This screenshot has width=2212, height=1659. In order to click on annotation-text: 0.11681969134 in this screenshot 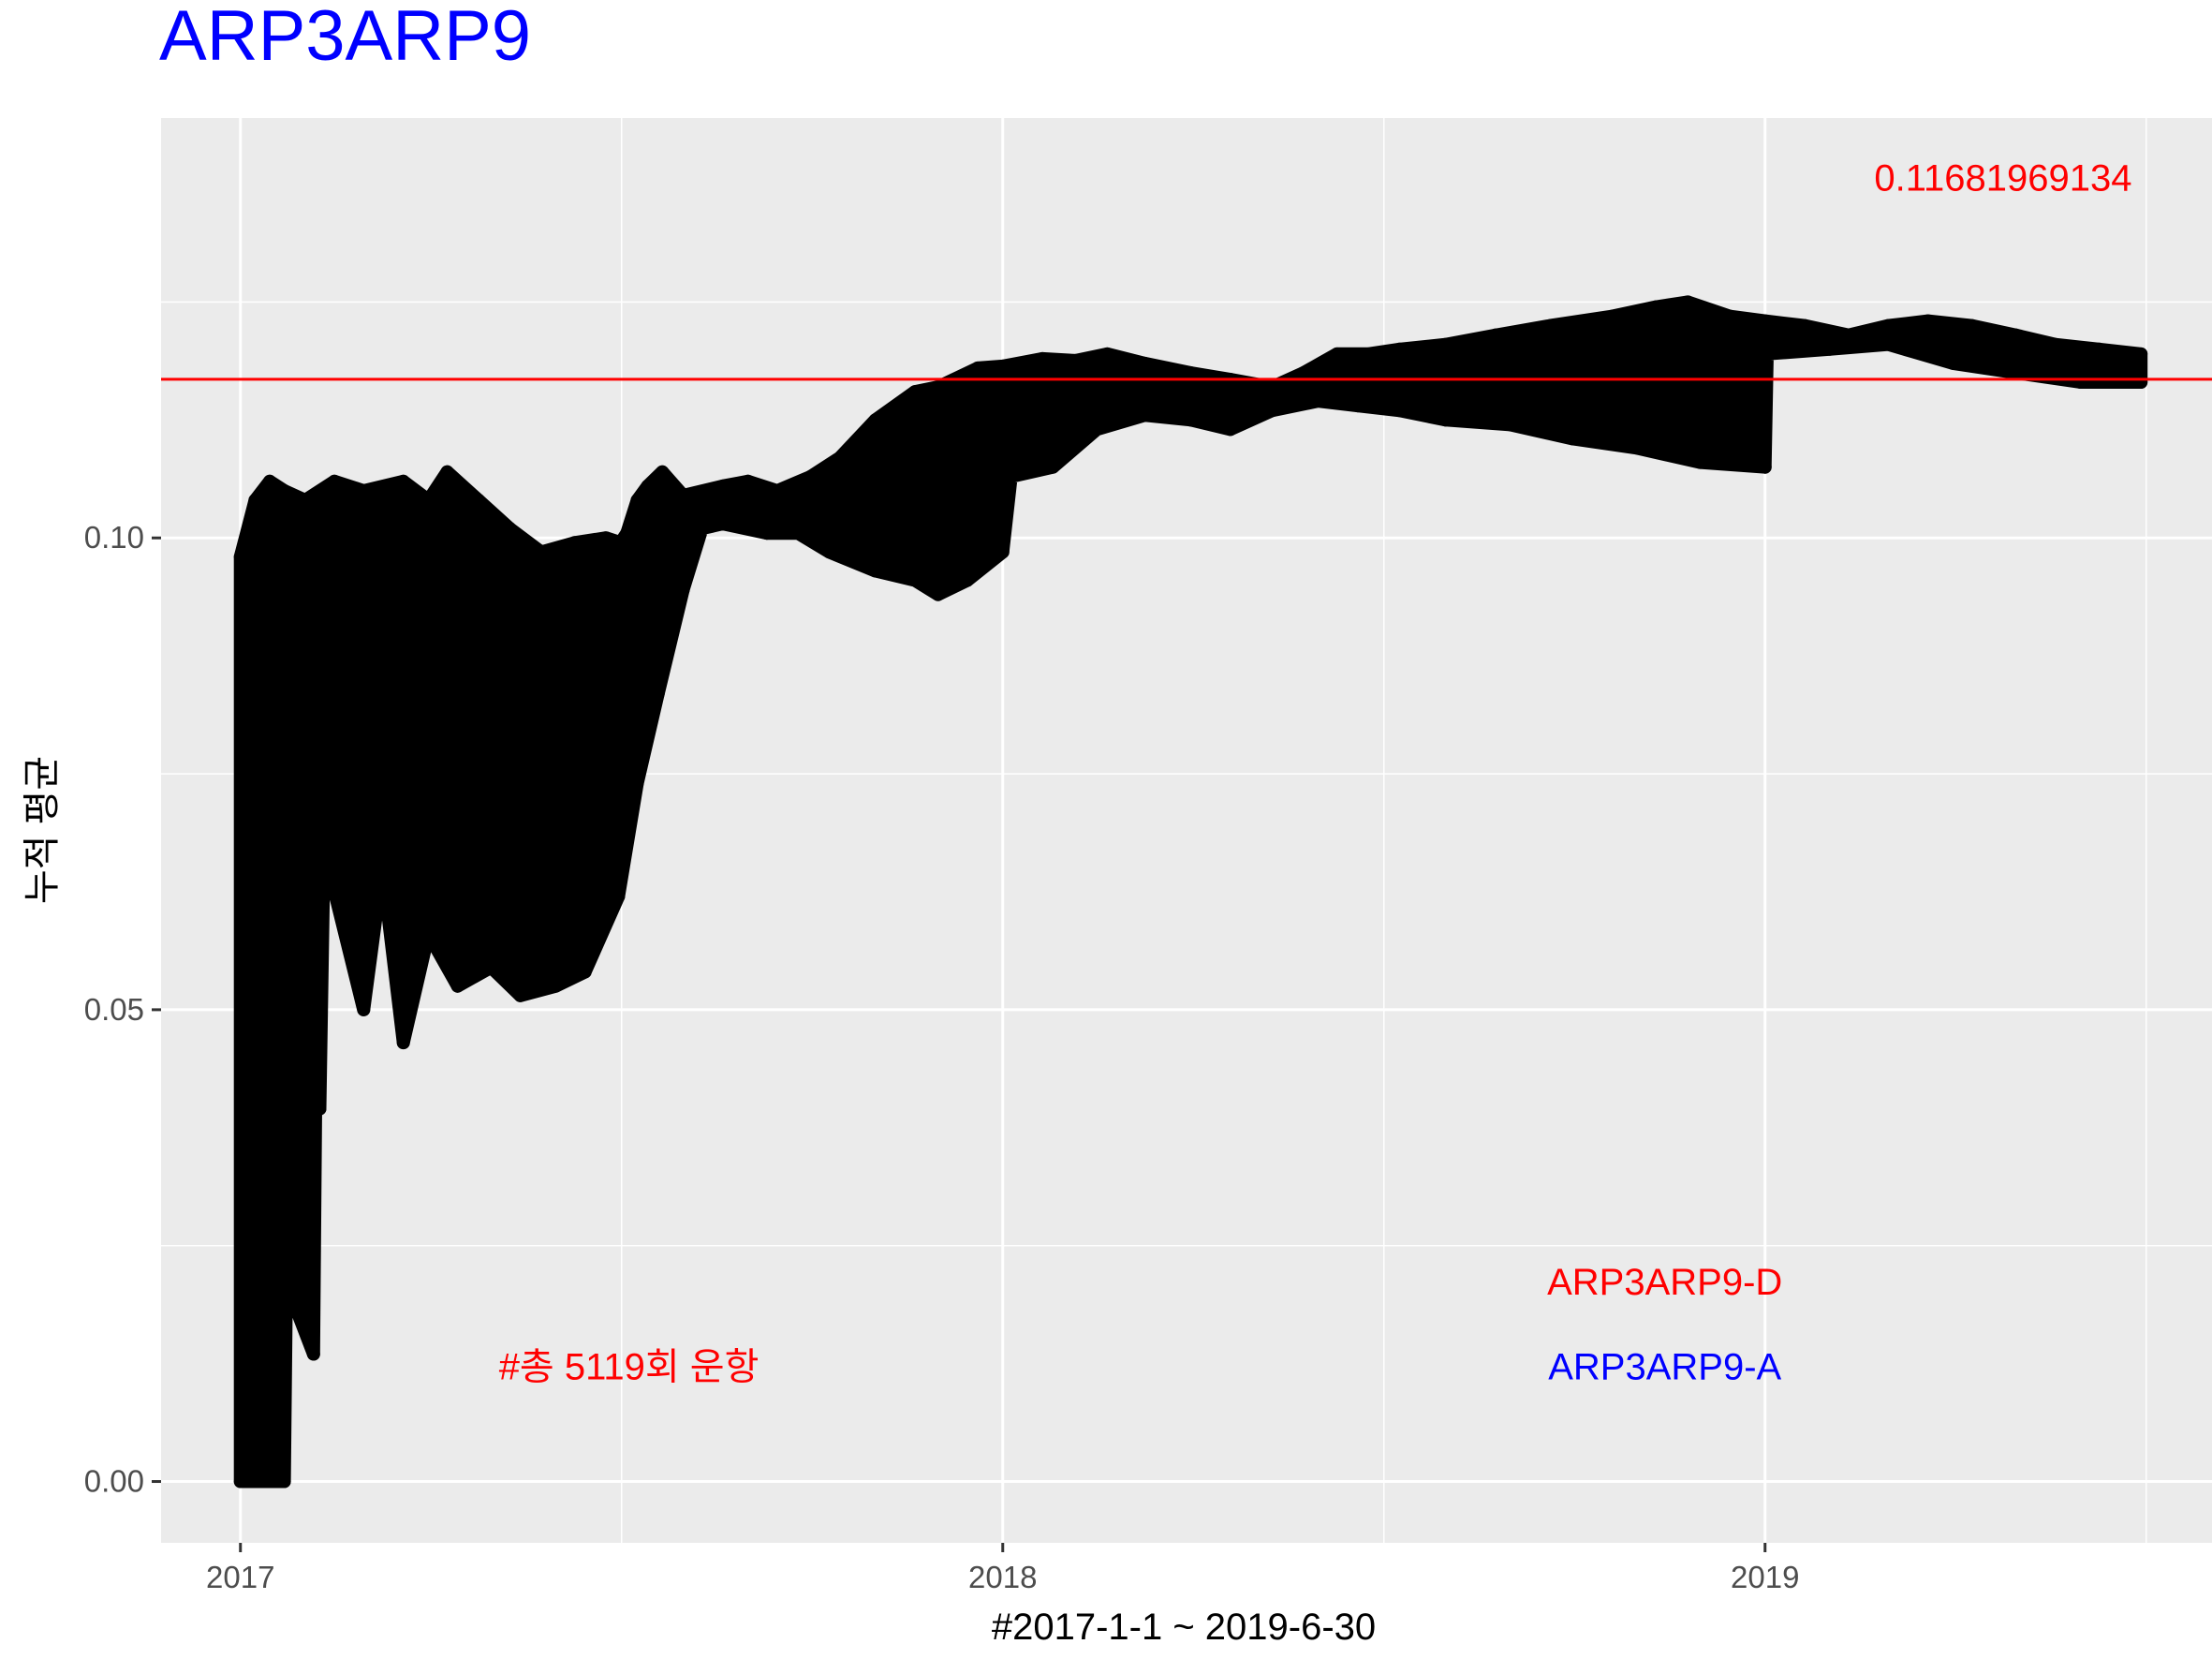, I will do `click(2003, 179)`.